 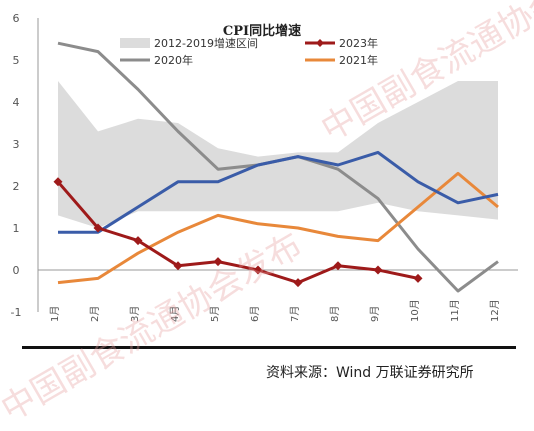 I want to click on x-tick-label: 12月, so click(x=495, y=310).